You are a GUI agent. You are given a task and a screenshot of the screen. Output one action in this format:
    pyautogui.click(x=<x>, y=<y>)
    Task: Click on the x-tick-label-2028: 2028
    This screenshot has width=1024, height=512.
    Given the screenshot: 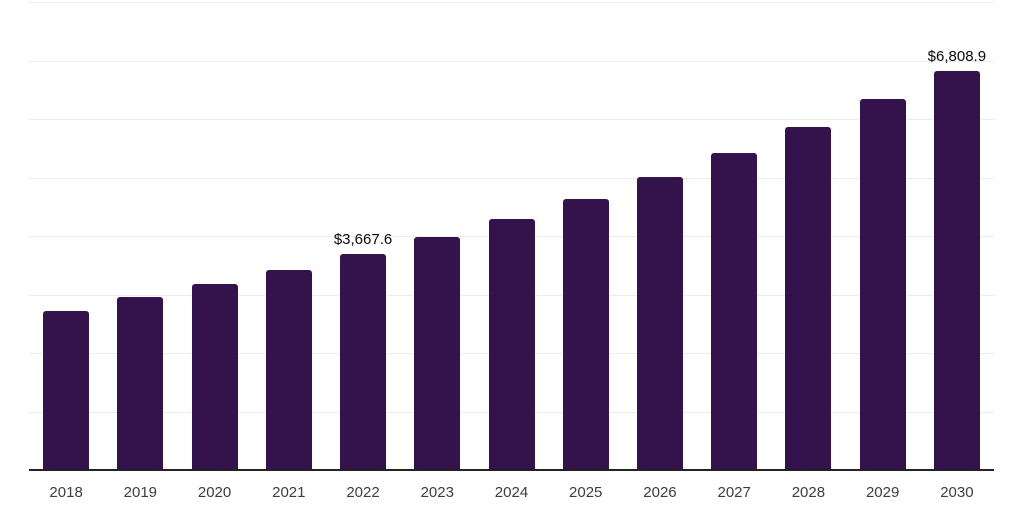 What is the action you would take?
    pyautogui.click(x=808, y=492)
    